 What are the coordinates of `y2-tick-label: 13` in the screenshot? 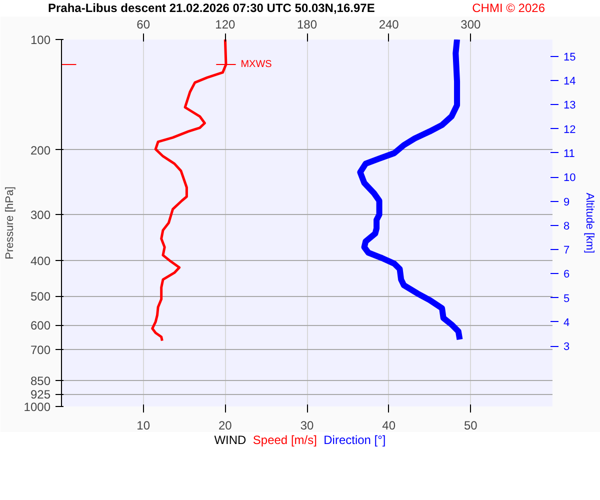 It's located at (570, 106).